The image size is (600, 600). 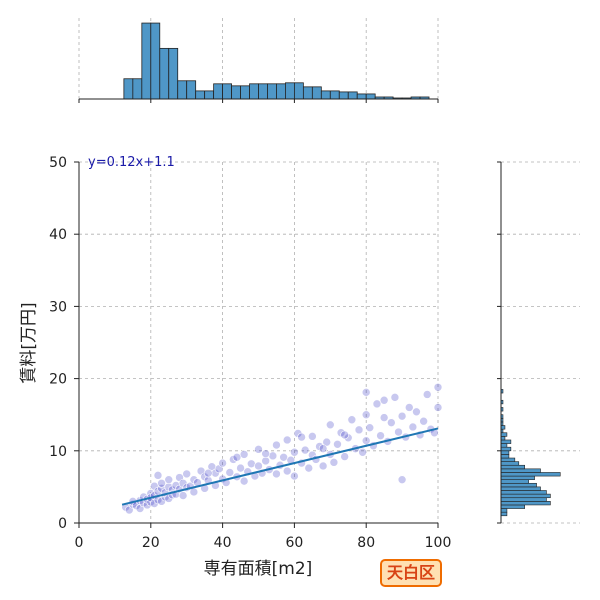 I want to click on district-badge: 天白区, so click(x=411, y=573).